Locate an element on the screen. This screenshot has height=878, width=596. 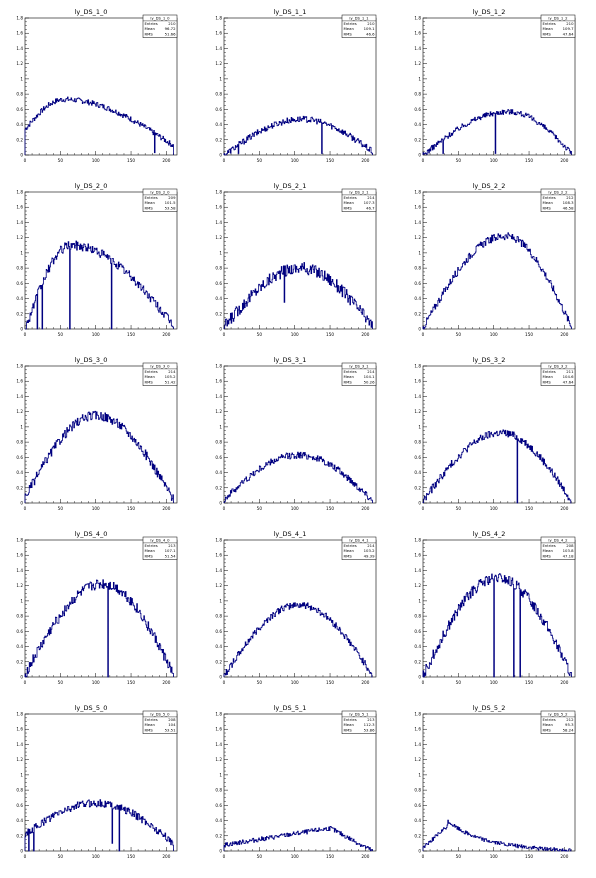
stats-value: 105.2 is located at coordinates (170, 376).